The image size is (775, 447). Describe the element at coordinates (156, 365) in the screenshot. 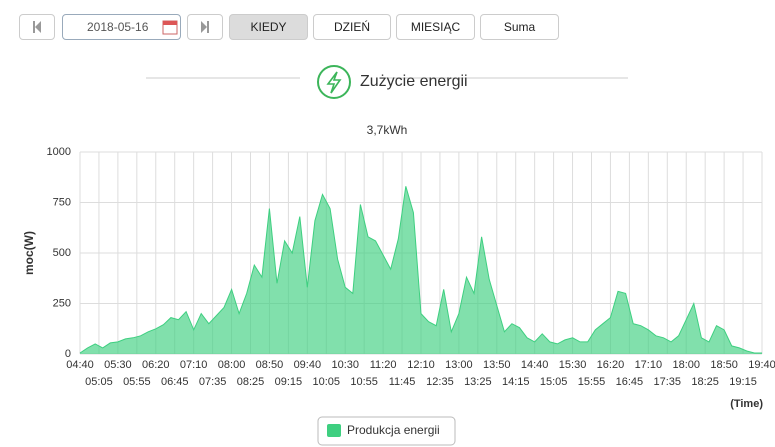

I see `x-tick-label: 06:20` at that location.